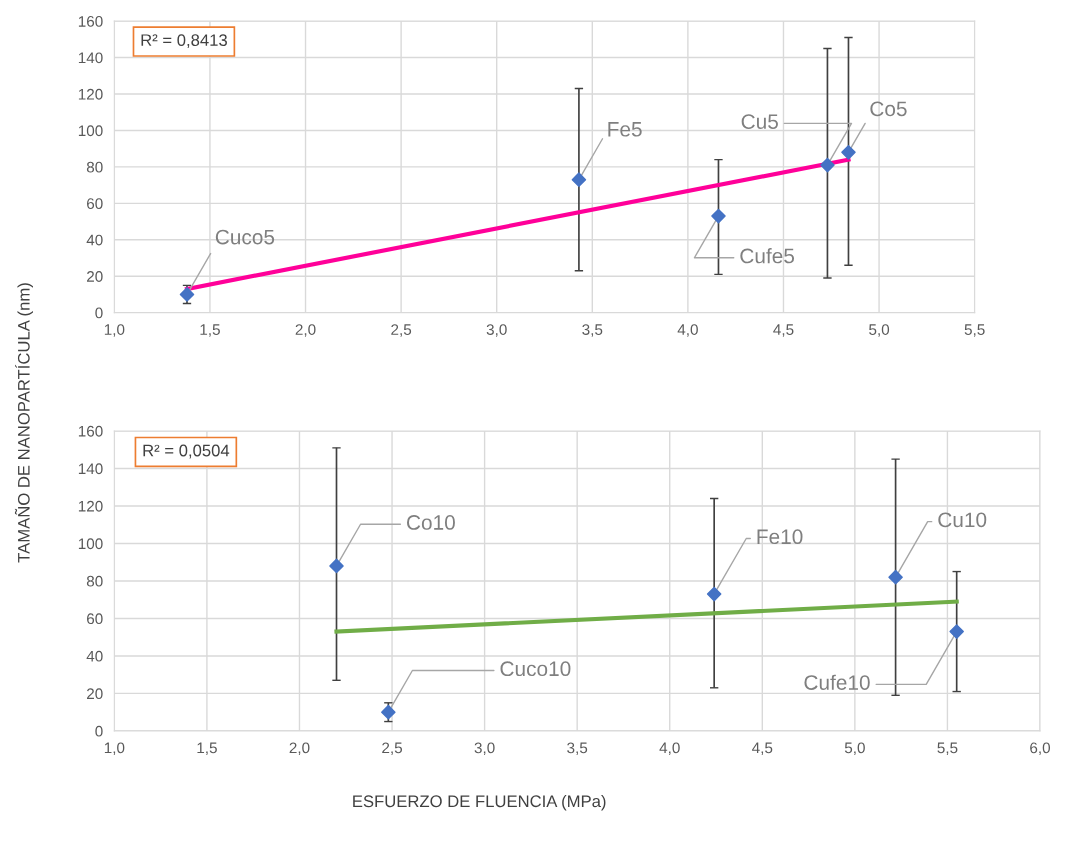 This screenshot has width=1089, height=845. I want to click on annotation: Cufe5, so click(767, 256).